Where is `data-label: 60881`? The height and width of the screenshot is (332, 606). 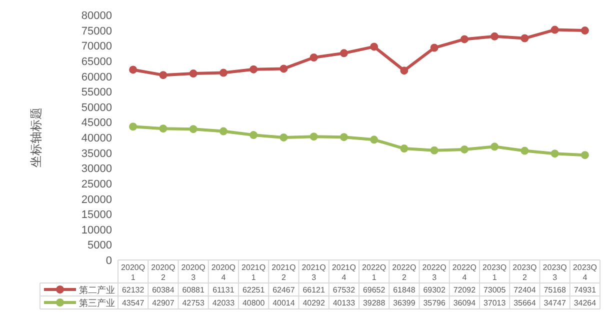
data-label: 60881 is located at coordinates (193, 290).